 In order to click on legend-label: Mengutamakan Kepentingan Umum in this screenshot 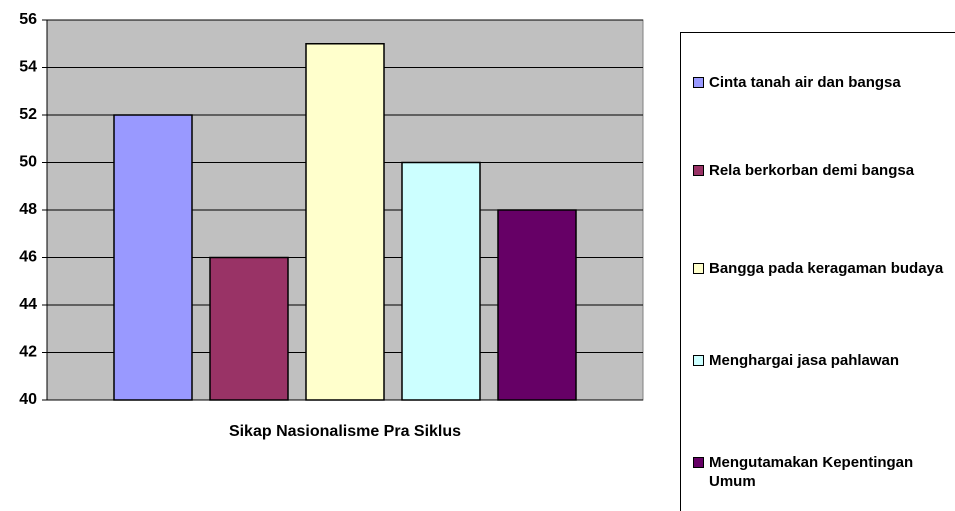, I will do `click(811, 472)`.